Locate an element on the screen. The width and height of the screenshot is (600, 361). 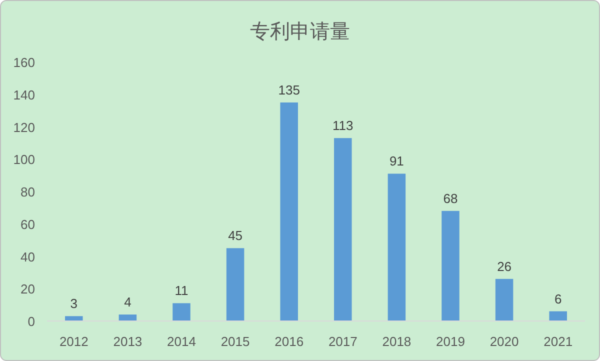
x-tick-label: 2012 is located at coordinates (73, 341).